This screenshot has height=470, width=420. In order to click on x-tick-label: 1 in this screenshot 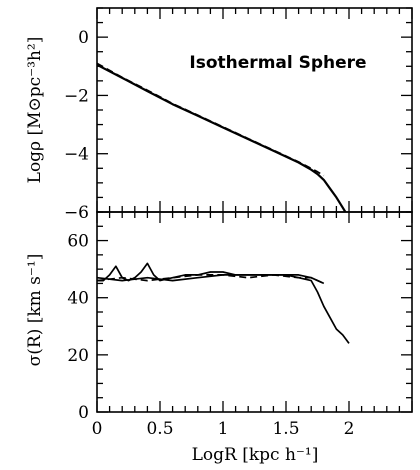, I will do `click(223, 429)`.